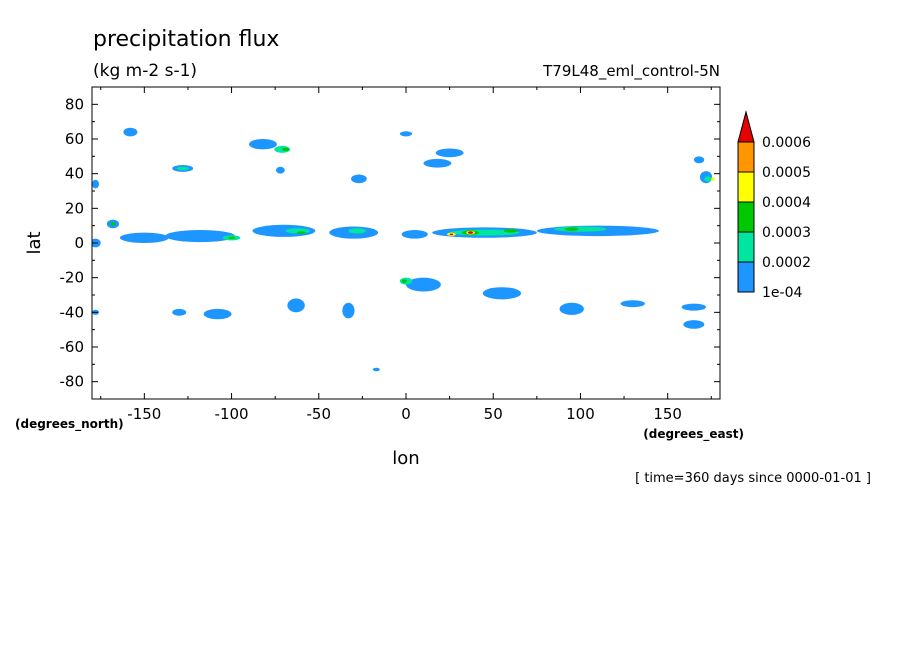 Image resolution: width=904 pixels, height=654 pixels. Describe the element at coordinates (319, 414) in the screenshot. I see `x-tick-label: -50` at that location.